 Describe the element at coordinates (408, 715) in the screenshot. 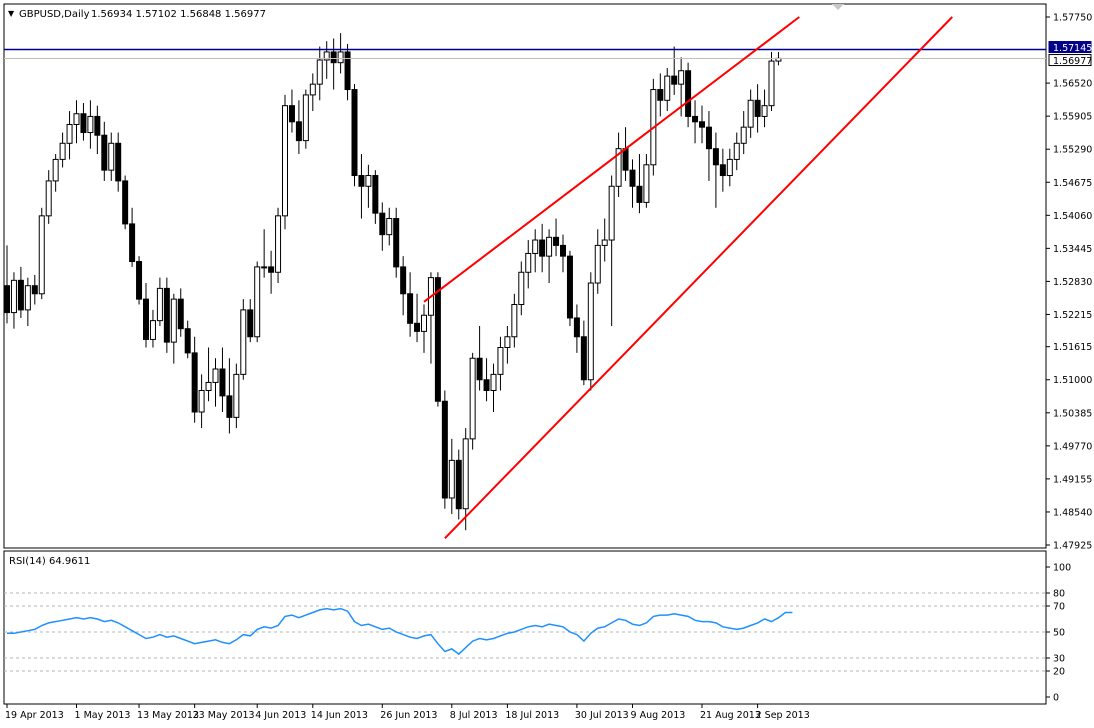

I see `time-tick-label: 26 Jun 2013` at that location.